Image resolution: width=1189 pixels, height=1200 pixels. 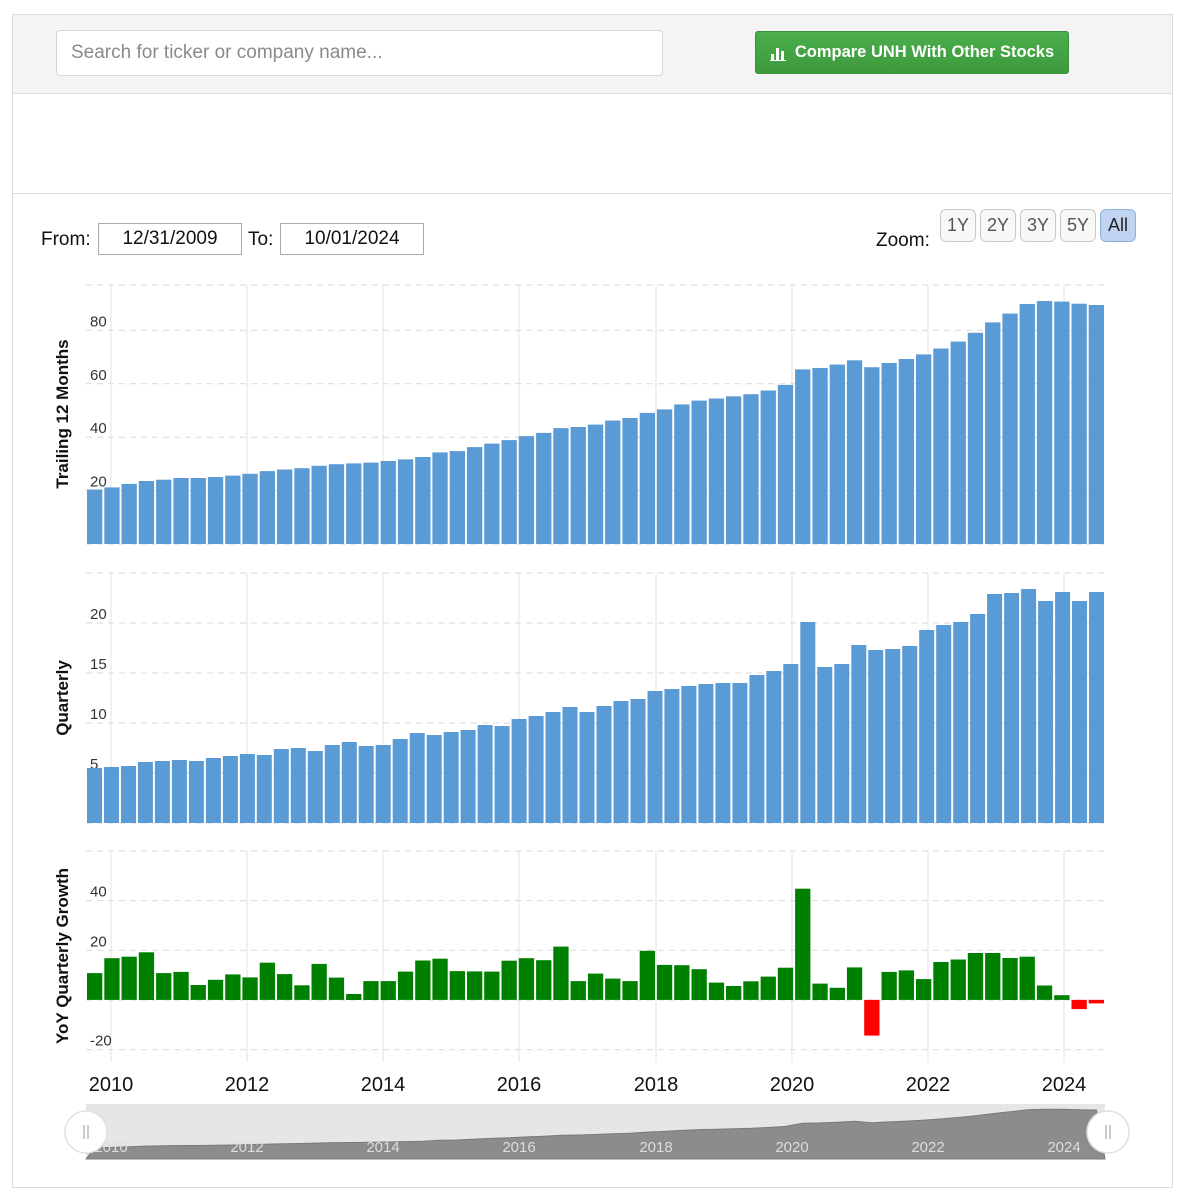 I want to click on compare-stocks-button: Compare UNH With Other Stocks, so click(x=912, y=52).